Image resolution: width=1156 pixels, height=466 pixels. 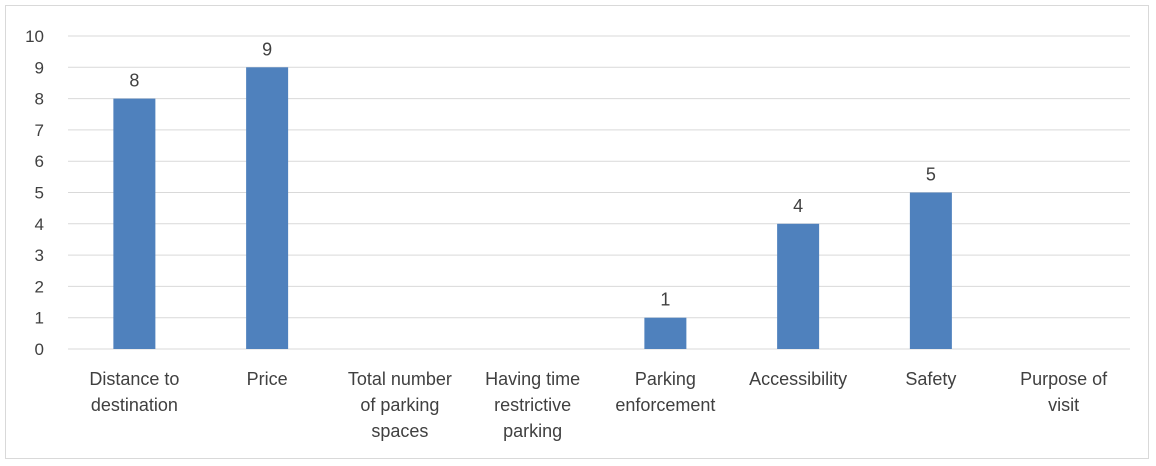 What do you see at coordinates (39, 349) in the screenshot?
I see `y-tick-label: 0` at bounding box center [39, 349].